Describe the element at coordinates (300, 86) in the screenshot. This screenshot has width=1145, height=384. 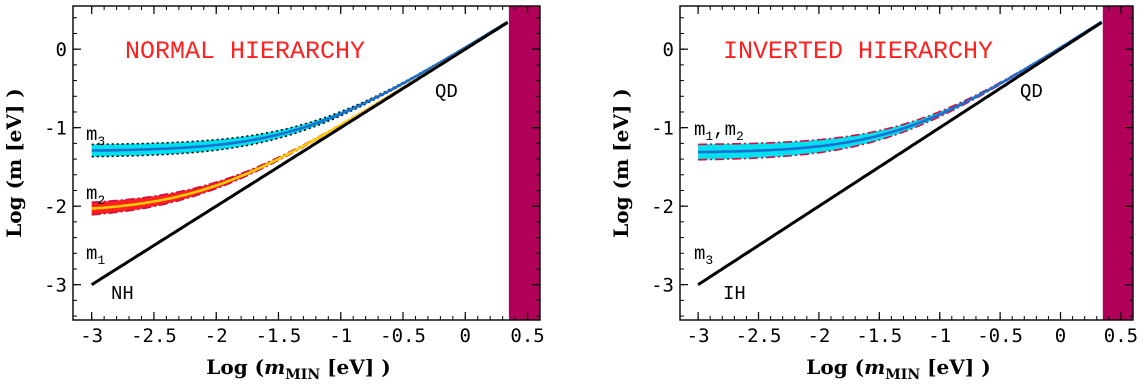
I see `series-m3-central-line` at that location.